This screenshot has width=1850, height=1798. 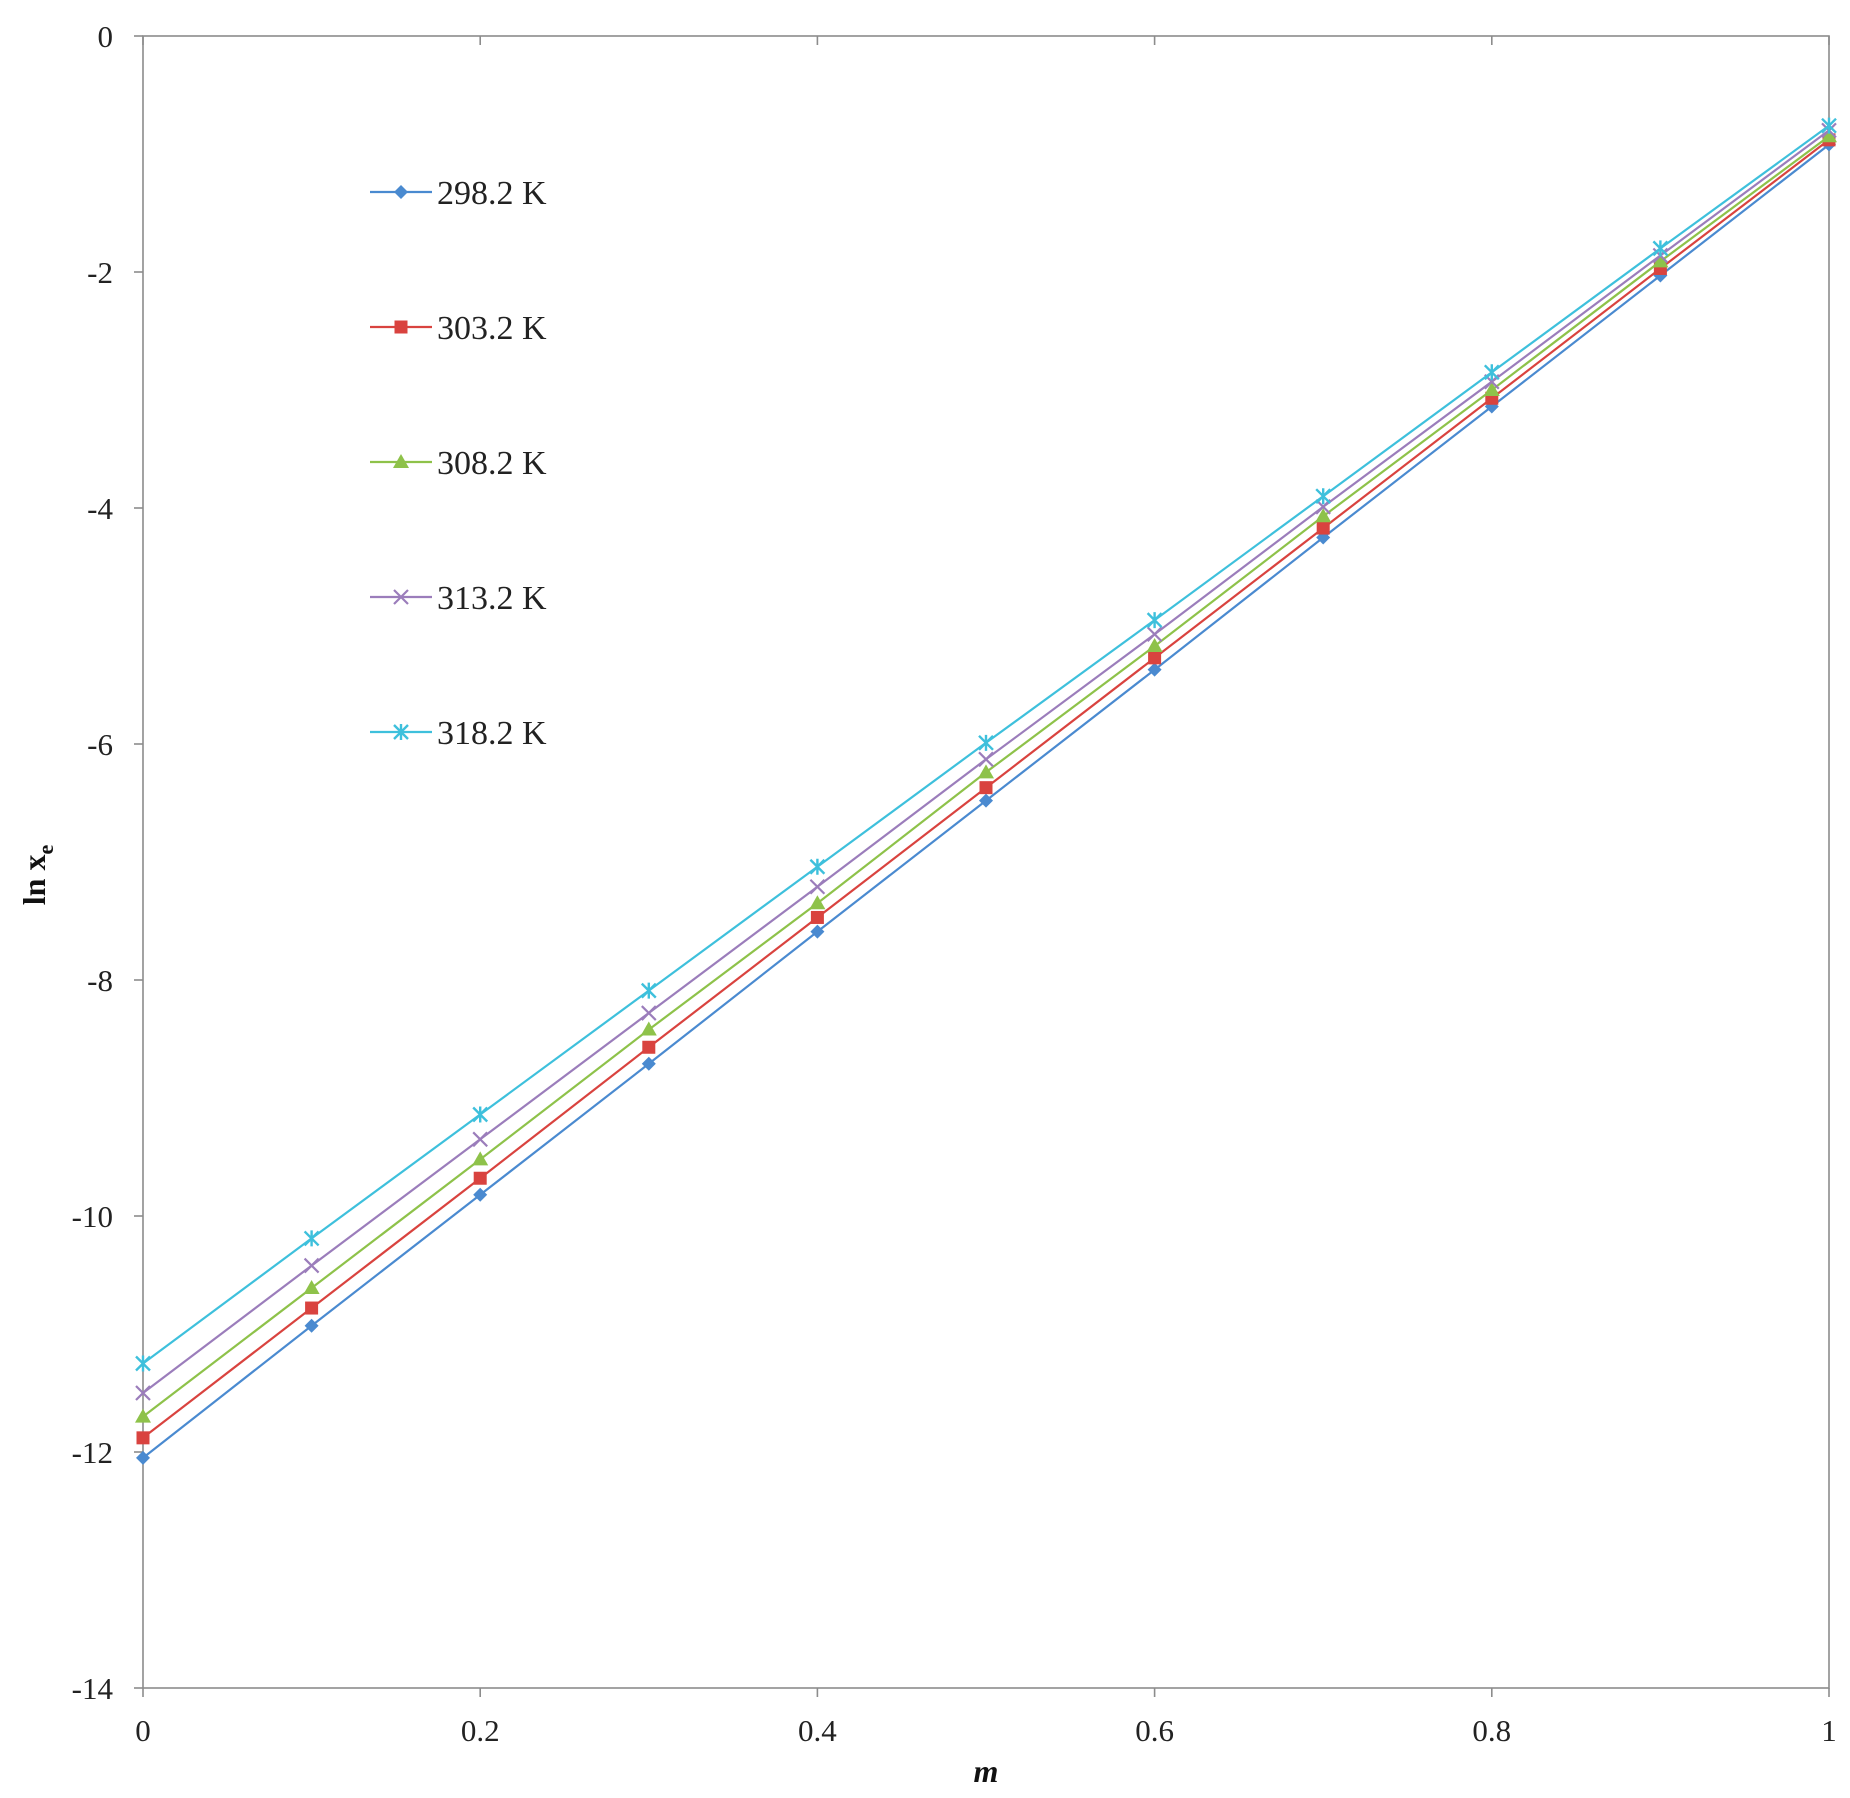 I want to click on y-axis-title-main: ln x, so click(x=34, y=880).